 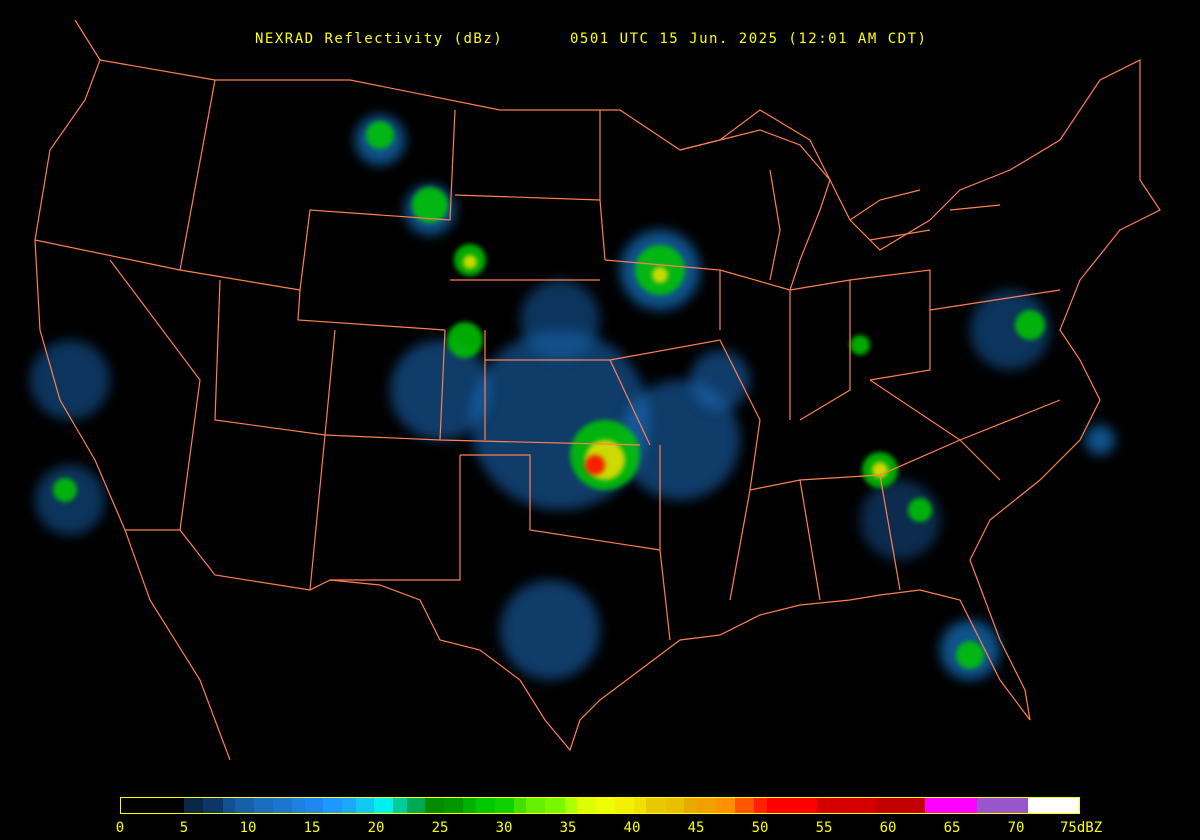 I want to click on product-title: NEXRAD Reflectivity (dBz), so click(x=379, y=39).